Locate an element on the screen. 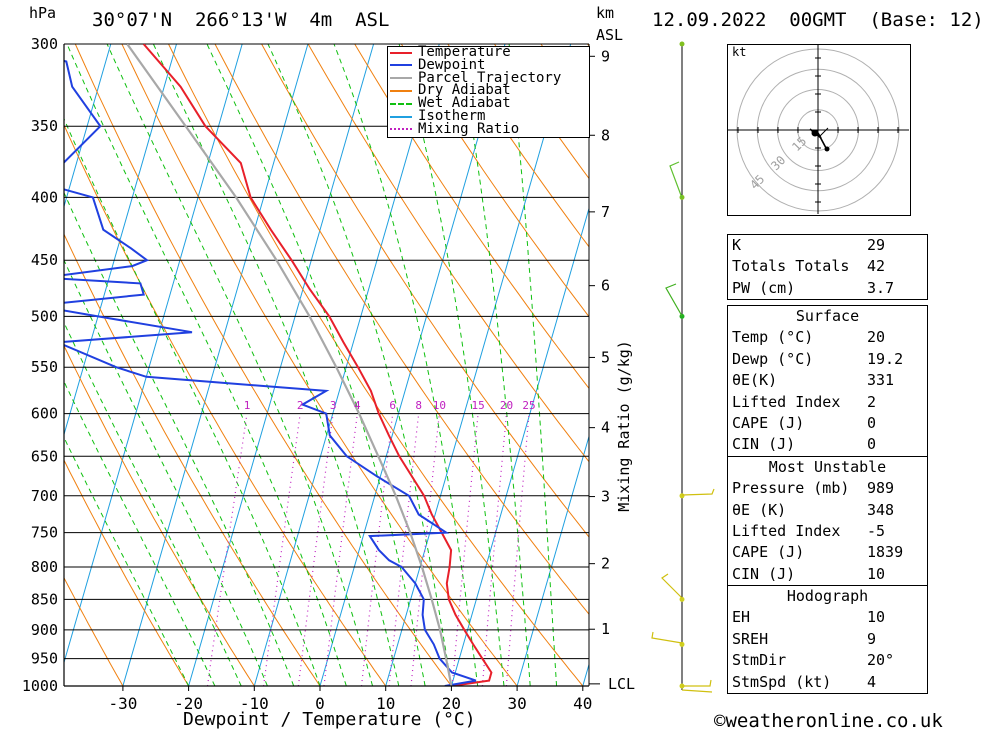 The height and width of the screenshot is (733, 1000). index-value: 348 is located at coordinates (881, 509).